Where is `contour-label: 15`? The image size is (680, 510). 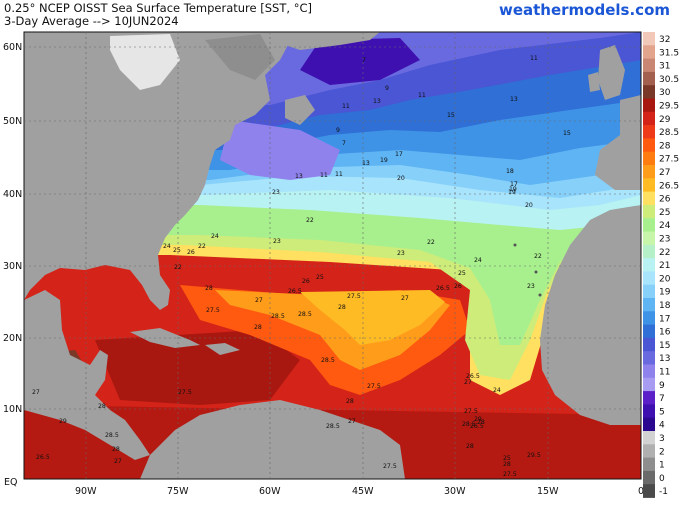 contour-label: 15 is located at coordinates (567, 133).